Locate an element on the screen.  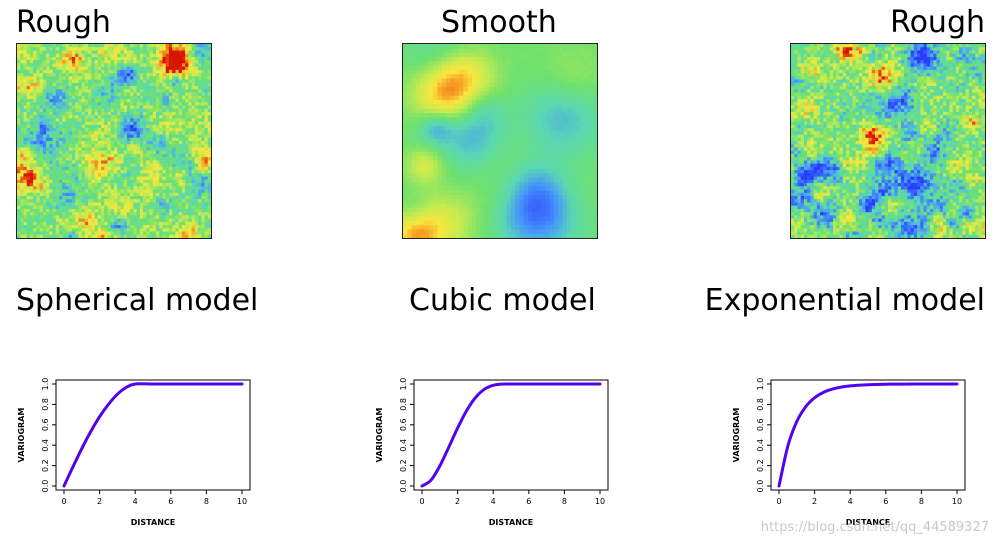
field-label-1: Rough is located at coordinates (63, 22).